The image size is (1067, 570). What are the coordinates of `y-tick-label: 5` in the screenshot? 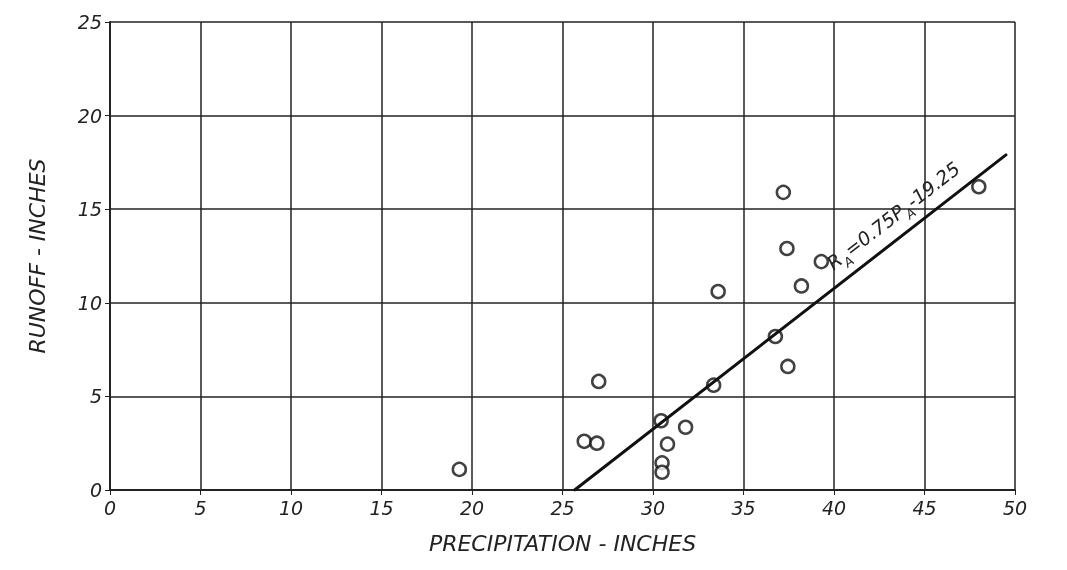 It's located at (95, 396).